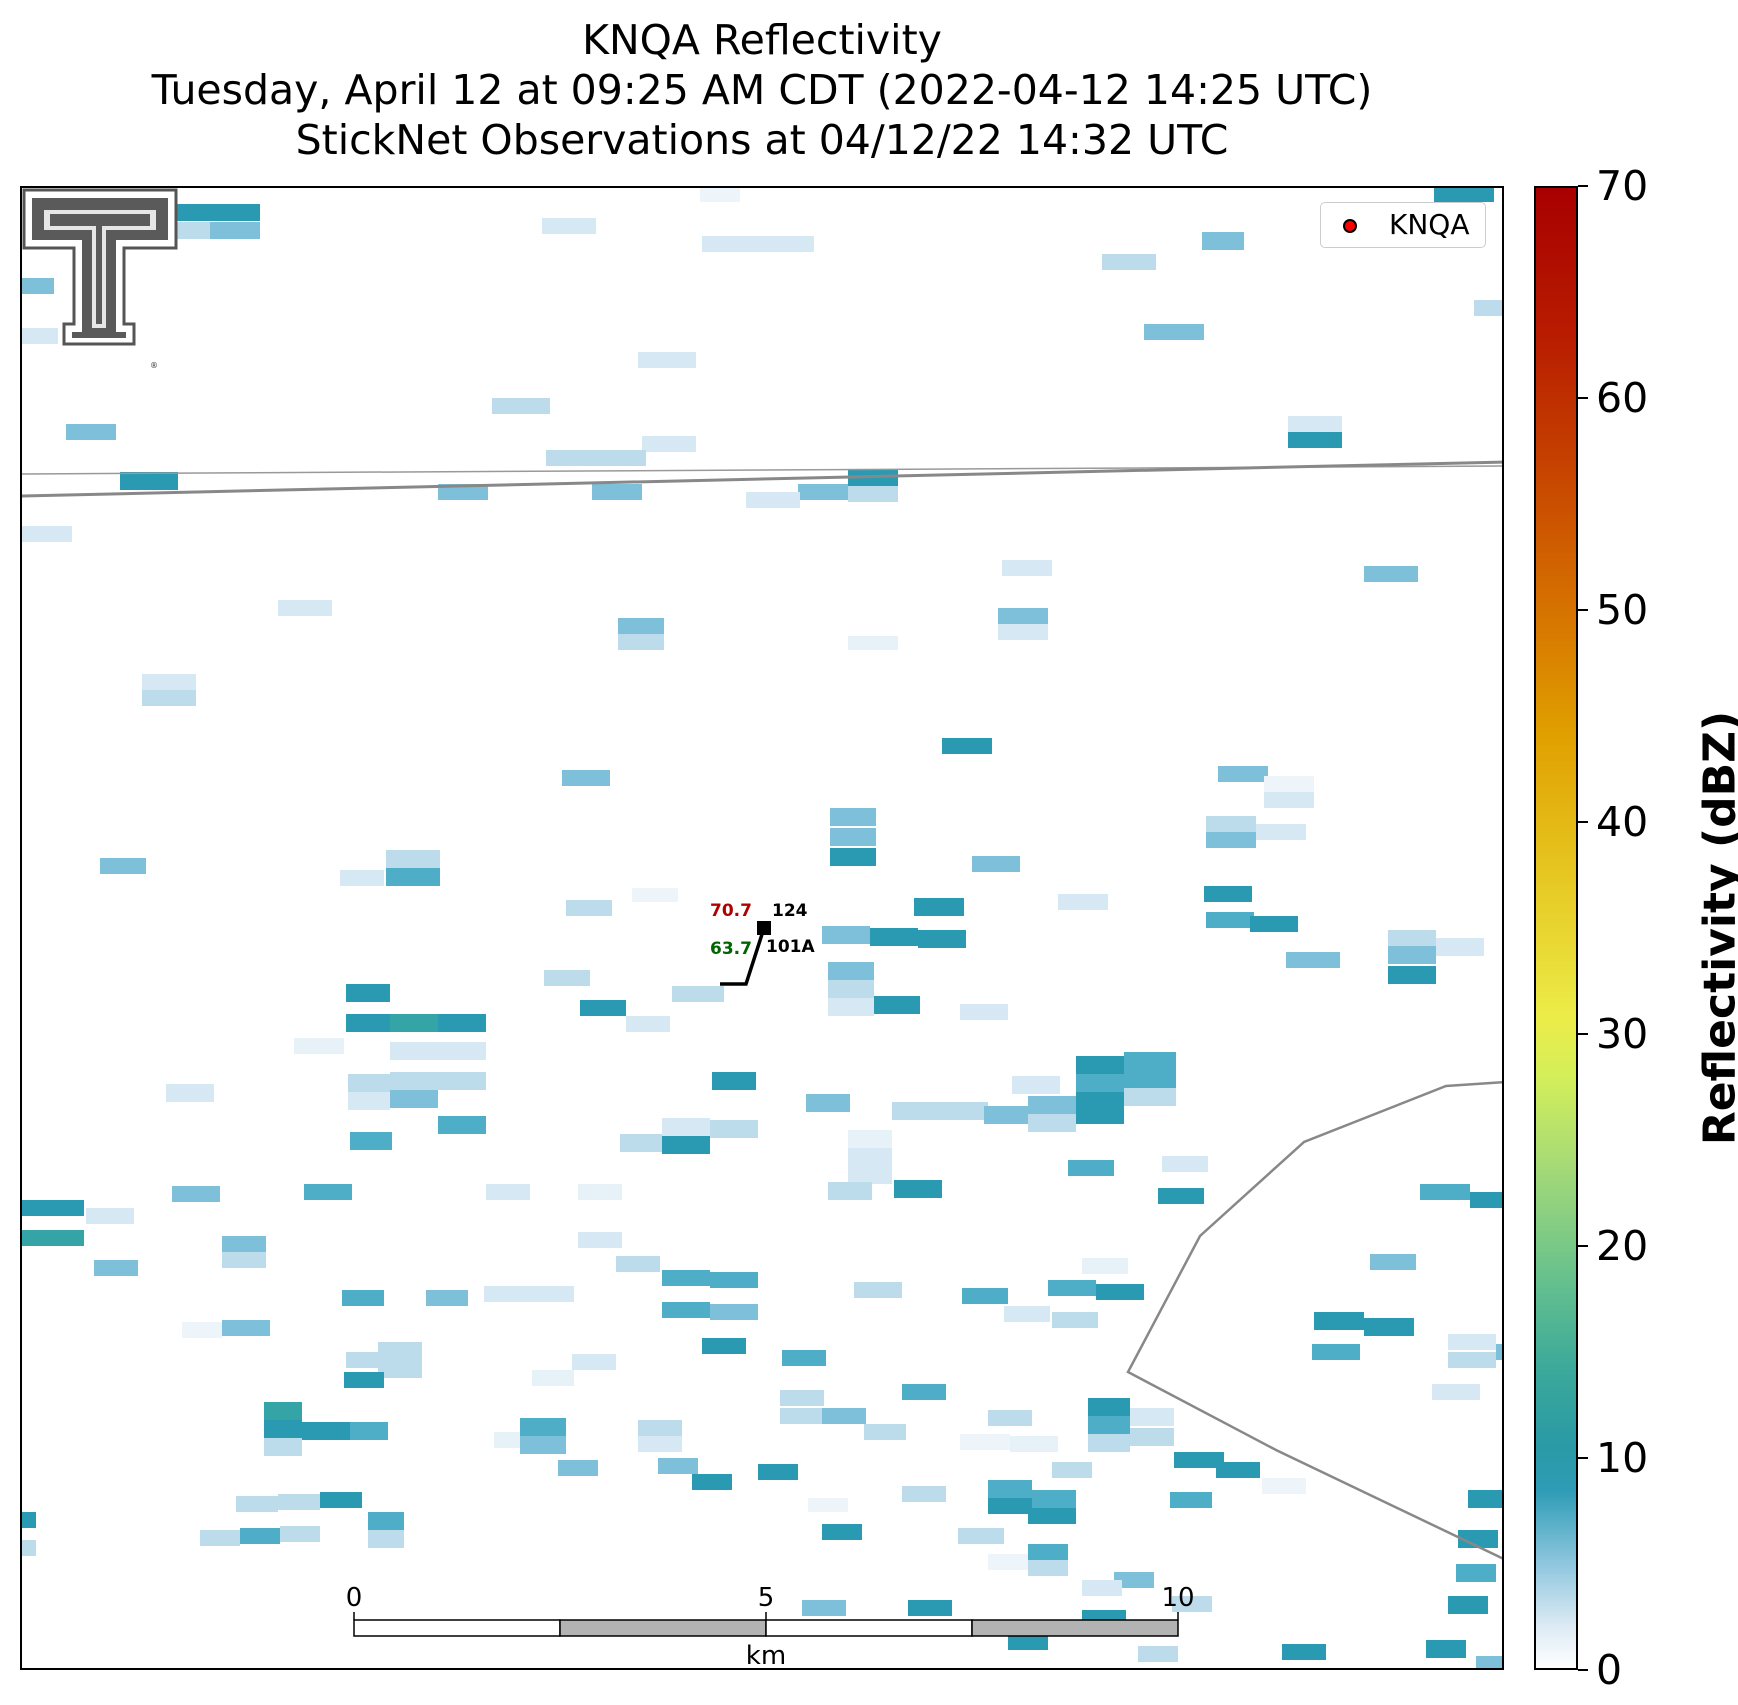 The height and width of the screenshot is (1705, 1738). Describe the element at coordinates (1177, 1598) in the screenshot. I see `scale-tick-10: 10` at that location.